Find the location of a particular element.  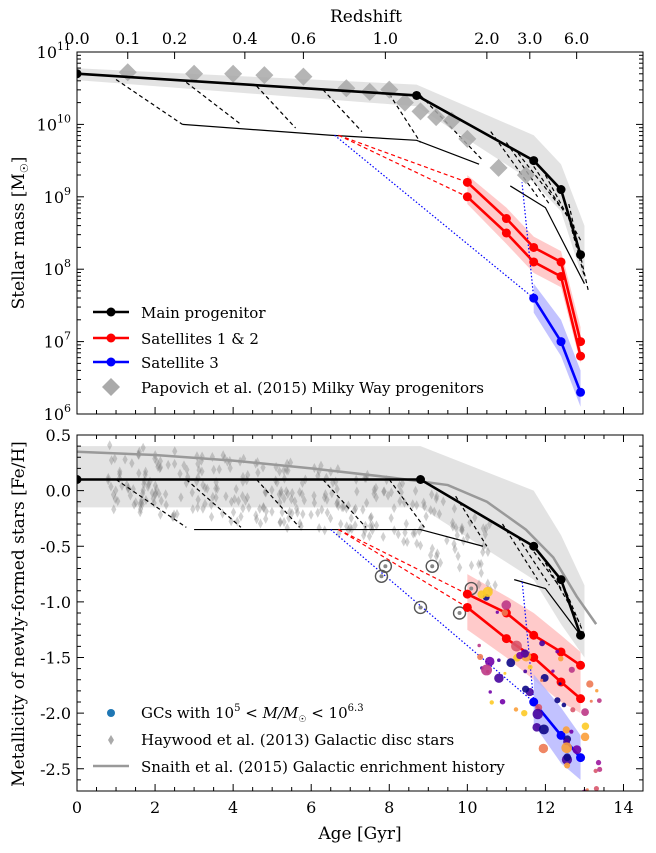

y-tick-label: 10⁸ is located at coordinates (57, 268).